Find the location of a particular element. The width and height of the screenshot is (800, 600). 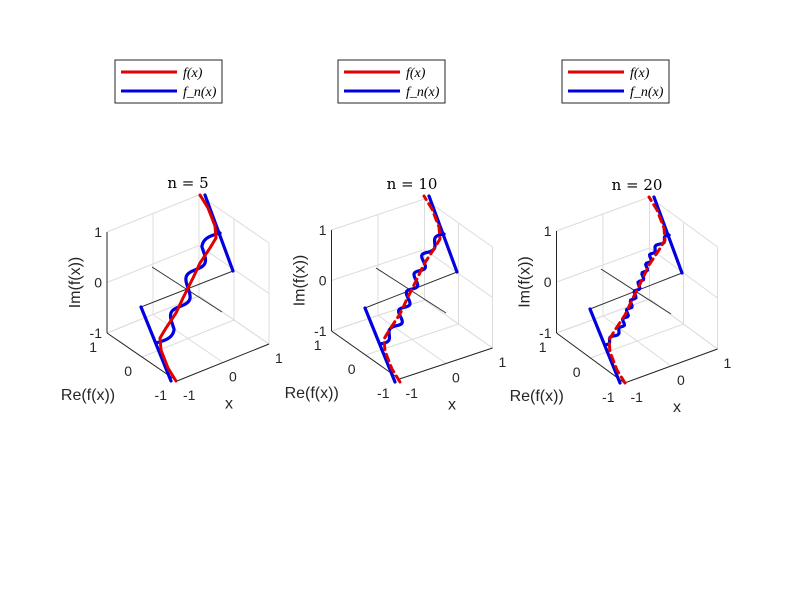

subplot-title: n = 10 is located at coordinates (412, 184).